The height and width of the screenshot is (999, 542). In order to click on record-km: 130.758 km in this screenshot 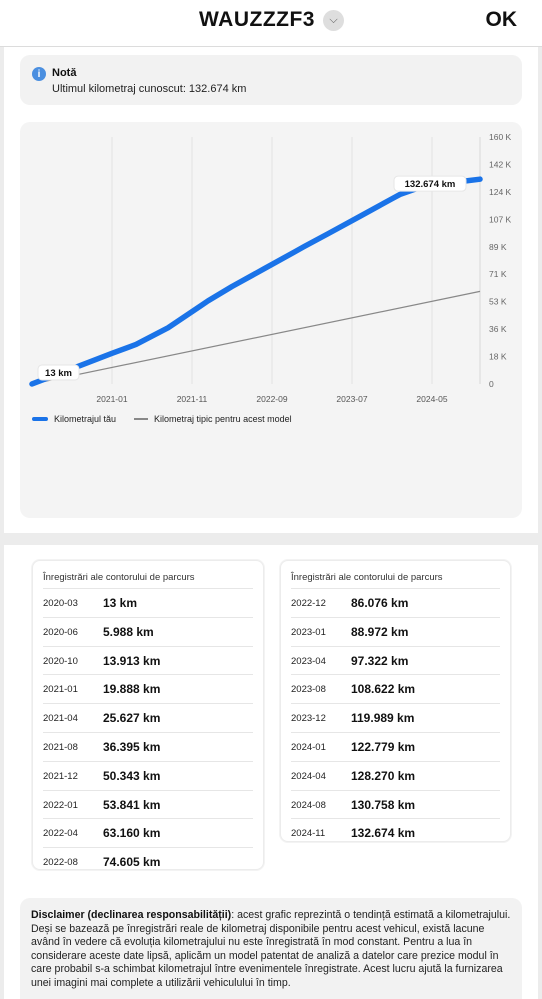, I will do `click(383, 804)`.